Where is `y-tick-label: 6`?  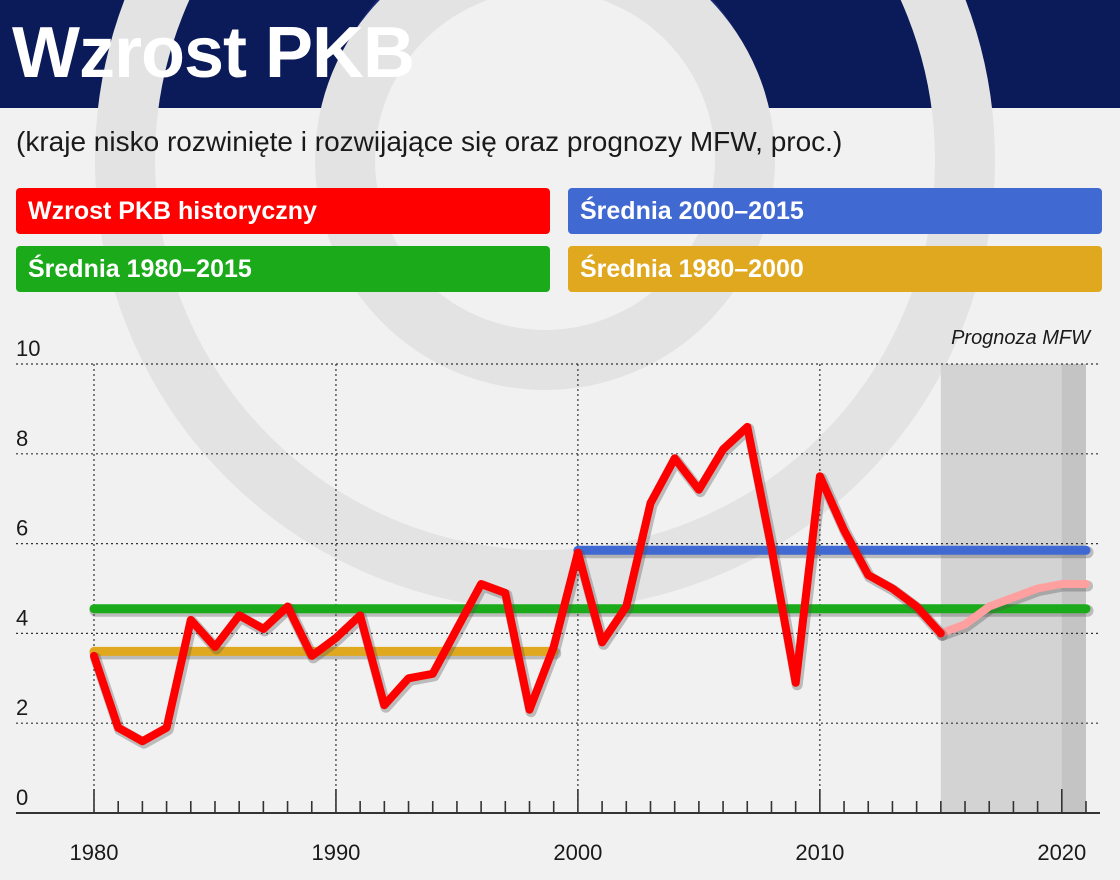
y-tick-label: 6 is located at coordinates (22, 528).